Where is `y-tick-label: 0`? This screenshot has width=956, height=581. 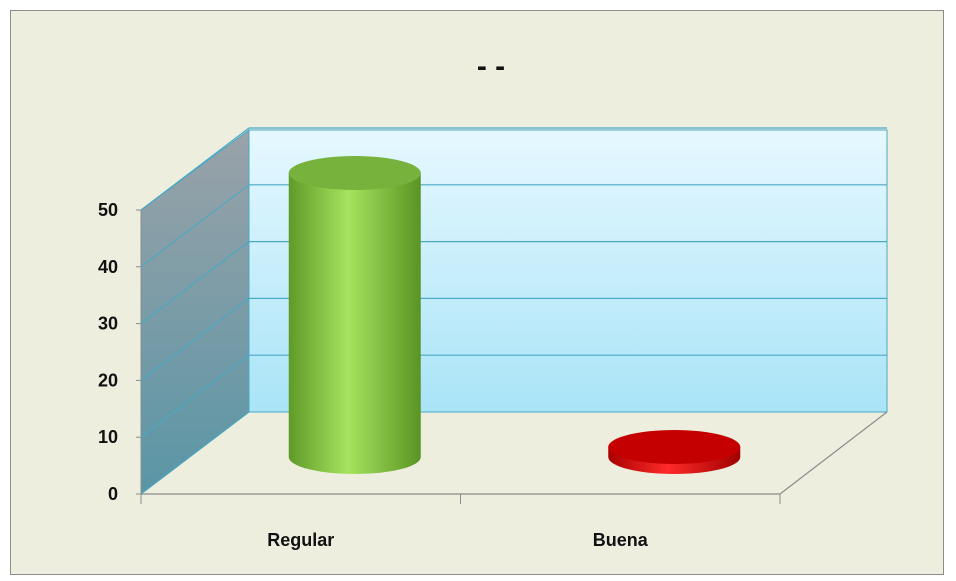
y-tick-label: 0 is located at coordinates (113, 494).